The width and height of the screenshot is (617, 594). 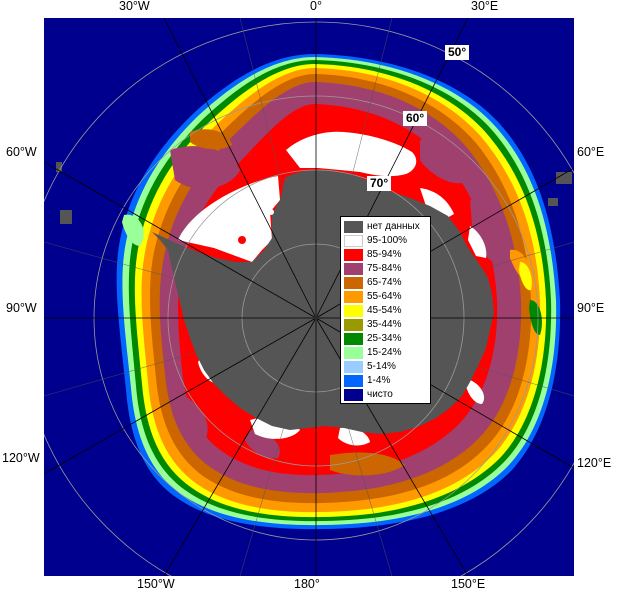 What do you see at coordinates (384, 338) in the screenshot?
I see `legend-label: 25-34%` at bounding box center [384, 338].